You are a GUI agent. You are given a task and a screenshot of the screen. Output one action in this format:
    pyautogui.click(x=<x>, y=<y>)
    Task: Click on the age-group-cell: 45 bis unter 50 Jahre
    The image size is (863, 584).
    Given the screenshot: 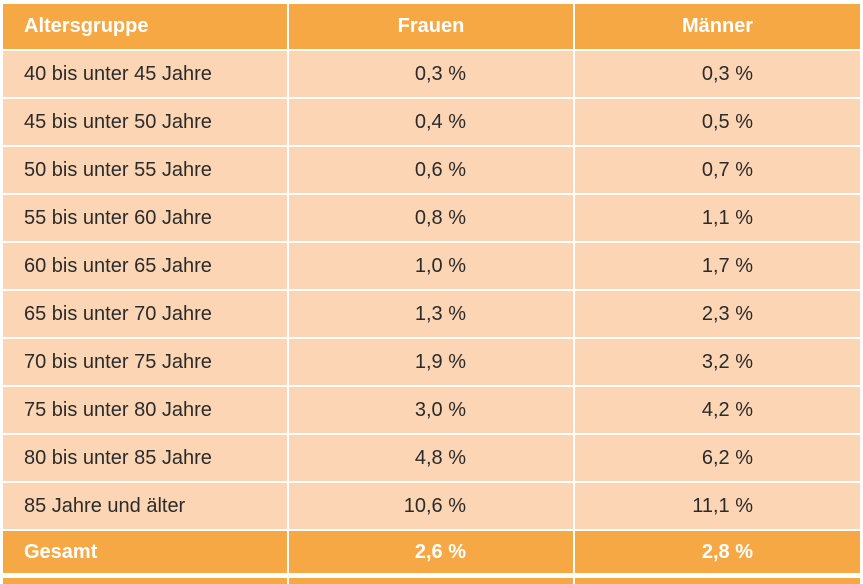 What is the action you would take?
    pyautogui.click(x=146, y=123)
    